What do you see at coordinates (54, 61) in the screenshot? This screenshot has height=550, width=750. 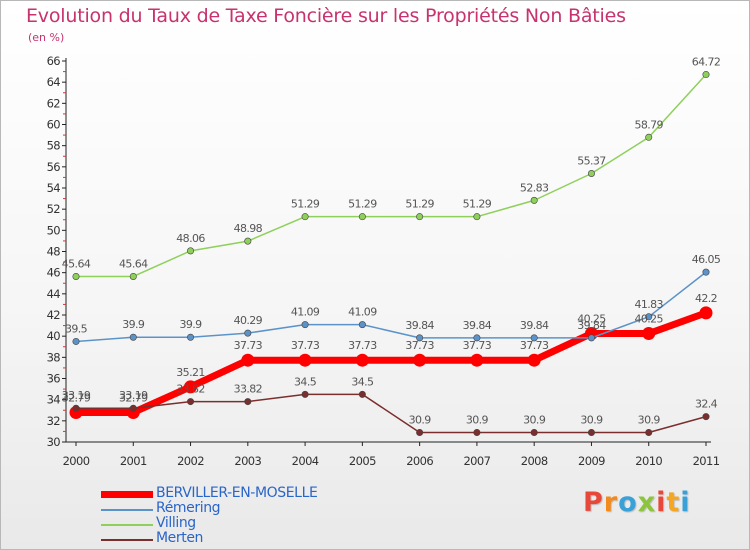 I see `y-tick-label: 66` at bounding box center [54, 61].